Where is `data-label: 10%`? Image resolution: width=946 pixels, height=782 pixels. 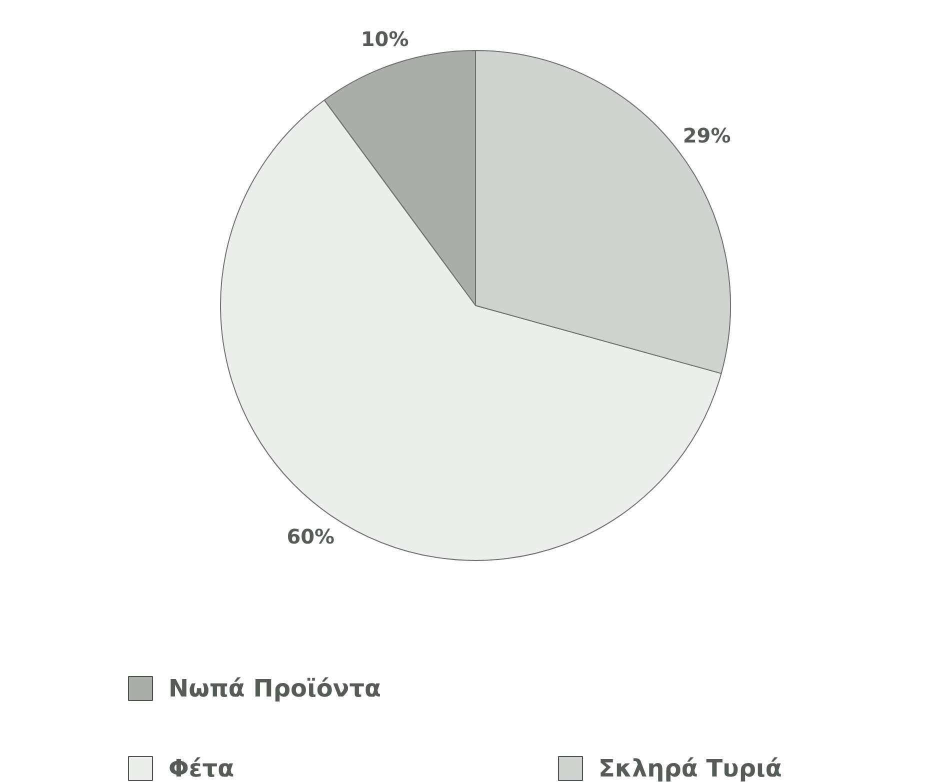
data-label: 10% is located at coordinates (384, 39).